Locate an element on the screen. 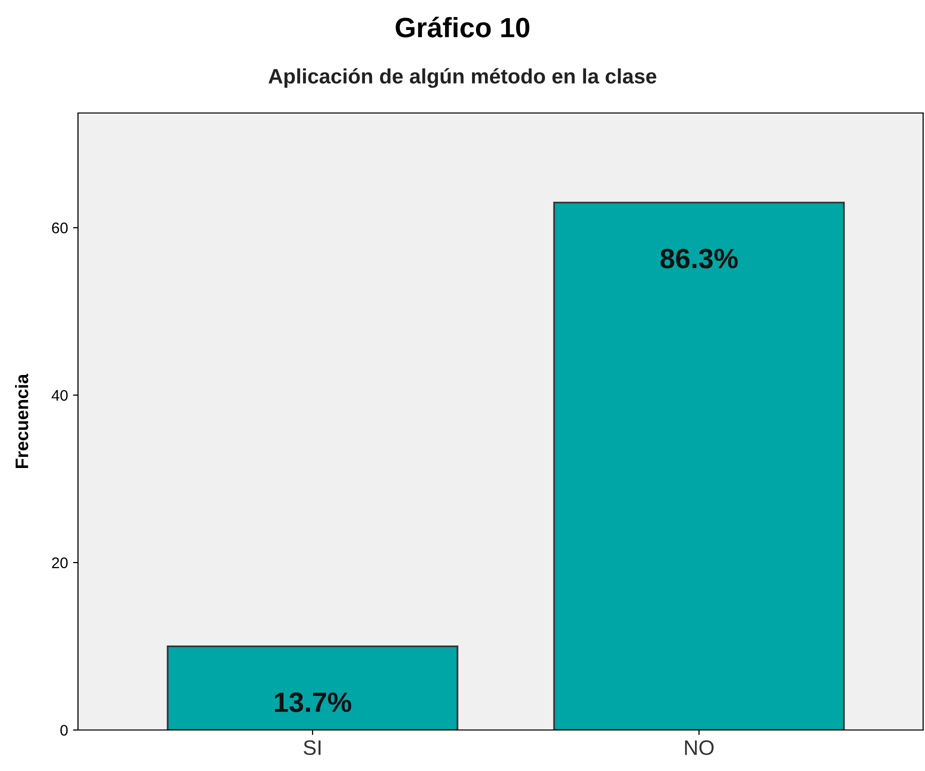  x-tick-label: SI is located at coordinates (312, 748).